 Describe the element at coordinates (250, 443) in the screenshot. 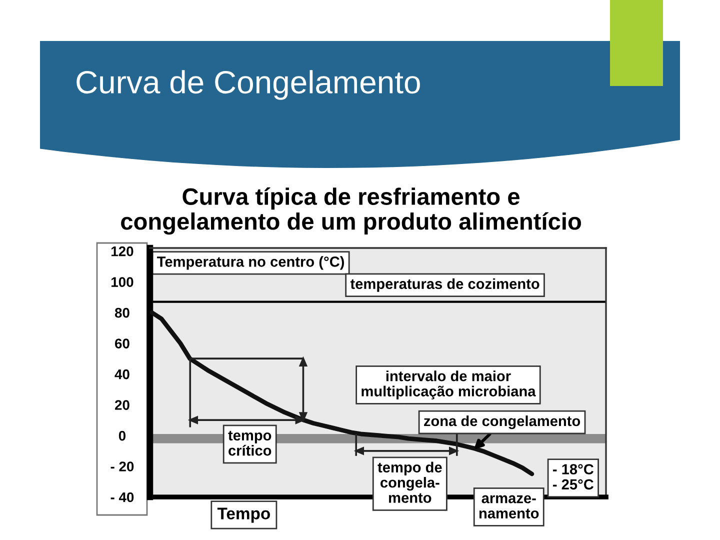

I see `annotation: tempo crítico` at that location.